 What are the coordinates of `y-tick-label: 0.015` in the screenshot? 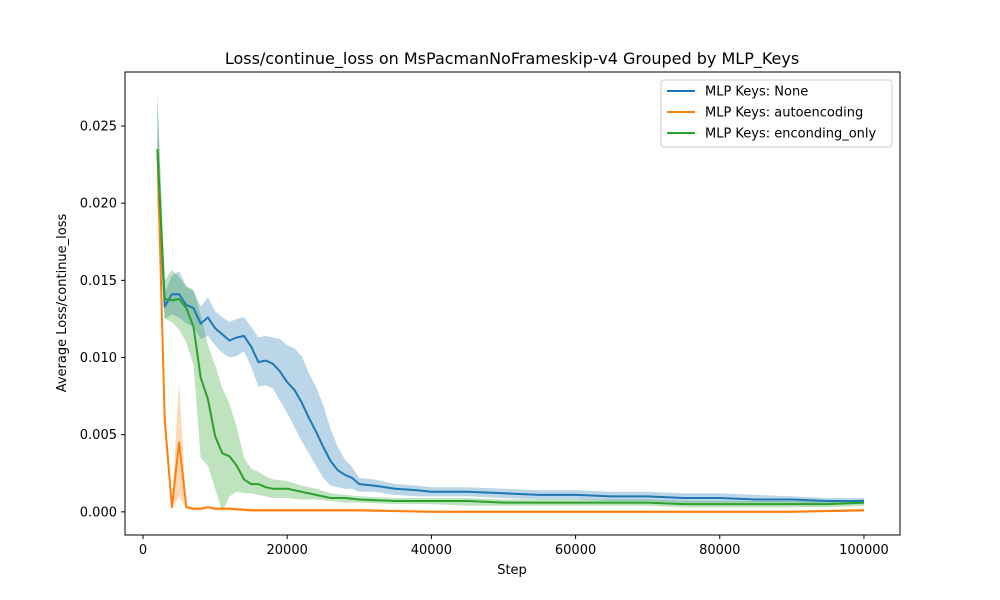 It's located at (98, 281).